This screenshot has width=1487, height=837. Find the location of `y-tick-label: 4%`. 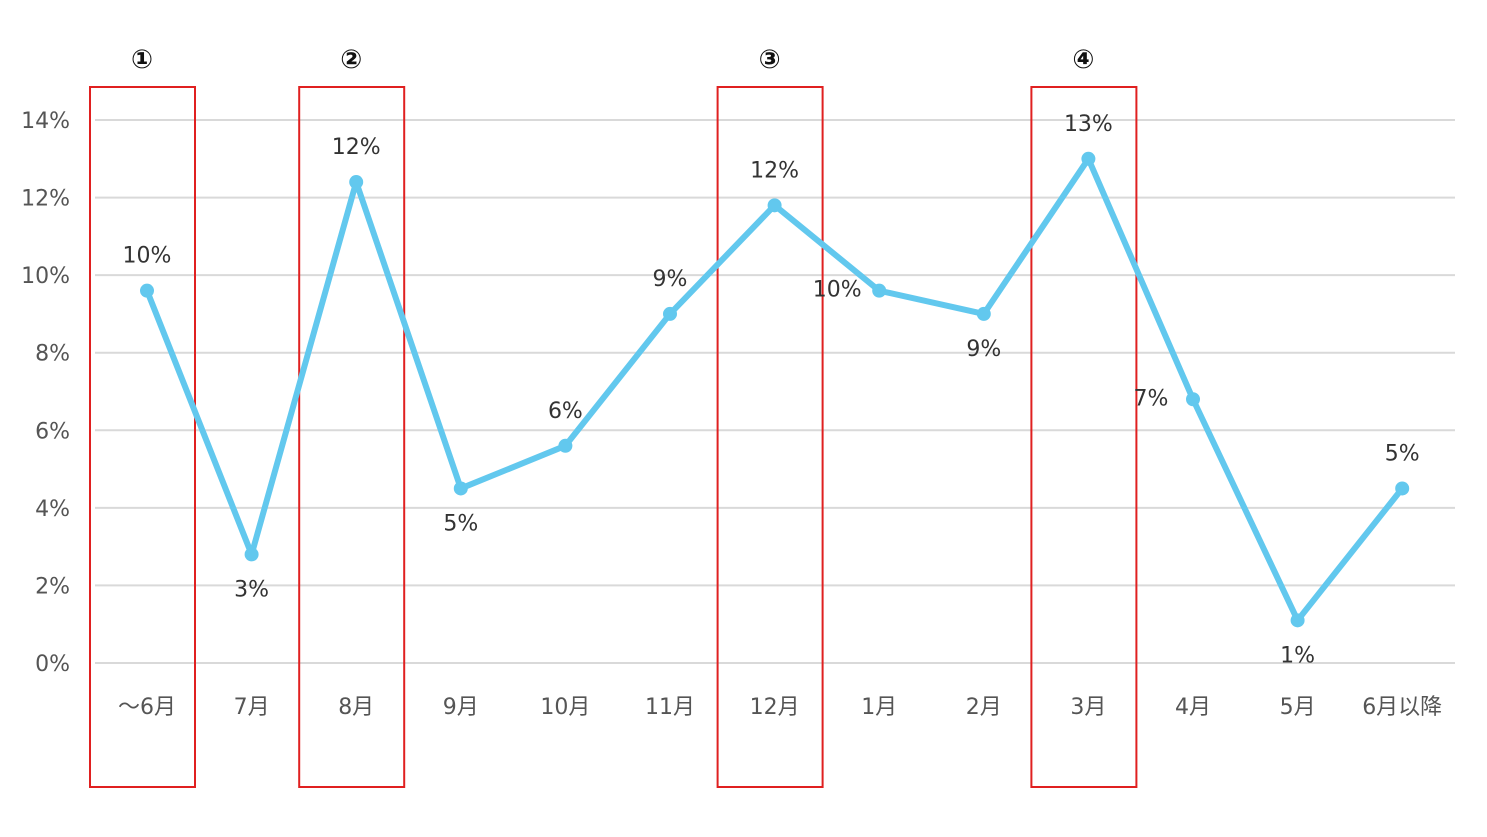

y-tick-label: 4% is located at coordinates (52, 509).